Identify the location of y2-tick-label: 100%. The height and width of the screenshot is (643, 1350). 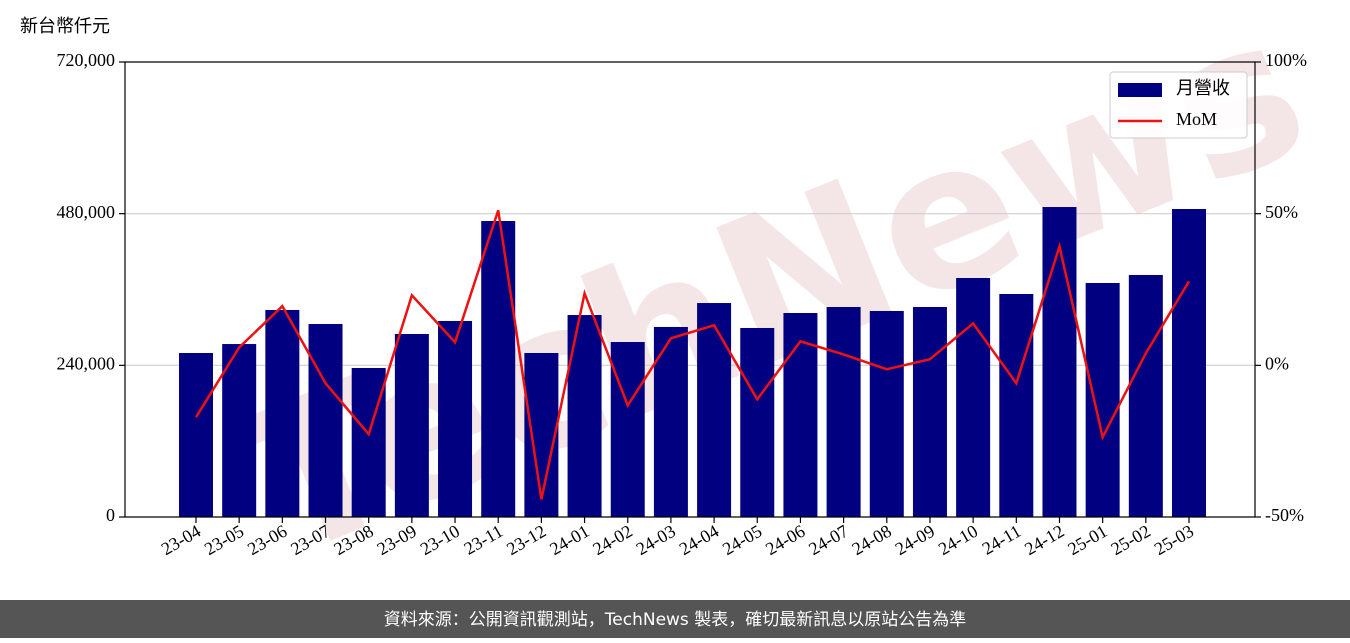
(1286, 60).